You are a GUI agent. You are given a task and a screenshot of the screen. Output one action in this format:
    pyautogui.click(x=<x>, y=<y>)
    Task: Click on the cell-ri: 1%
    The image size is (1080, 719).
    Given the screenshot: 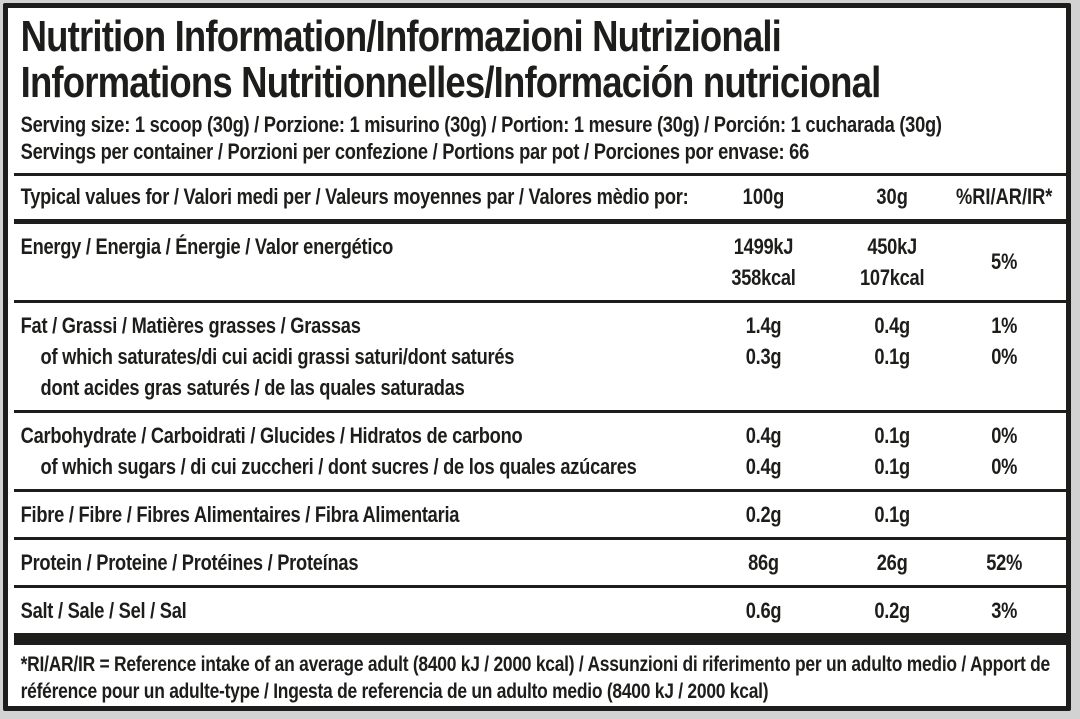 What is the action you would take?
    pyautogui.click(x=1004, y=325)
    